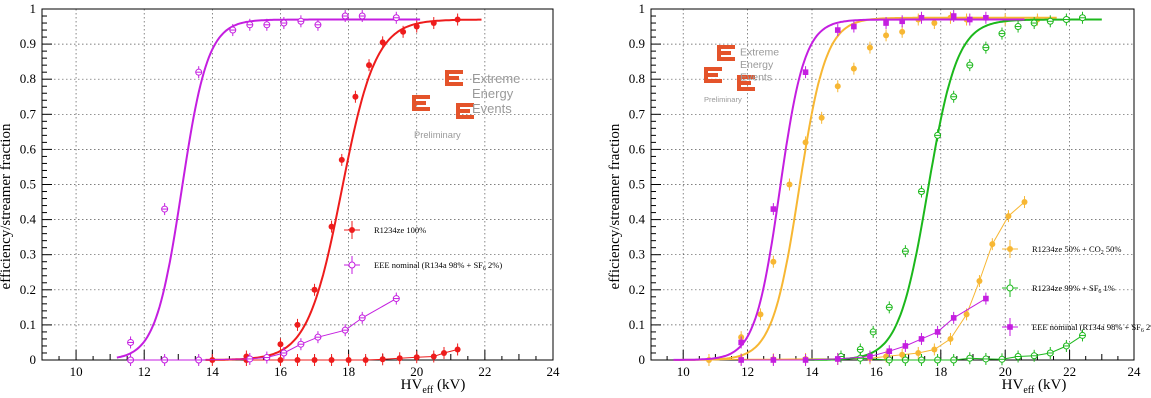 This screenshot has width=1151, height=398. What do you see at coordinates (454, 78) in the screenshot?
I see `logo-e-mark` at bounding box center [454, 78].